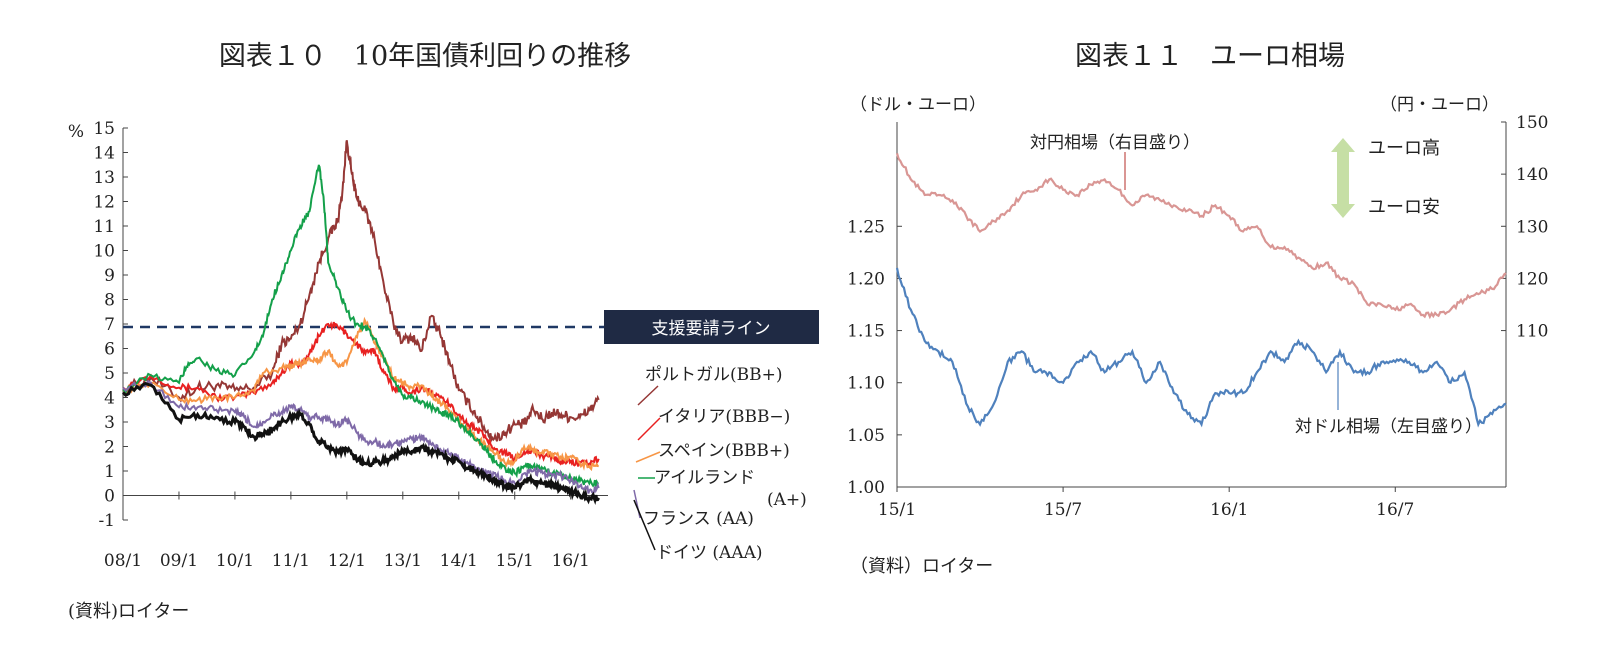  Describe the element at coordinates (106, 521) in the screenshot. I see `bond-y-tick-label: -1` at that location.